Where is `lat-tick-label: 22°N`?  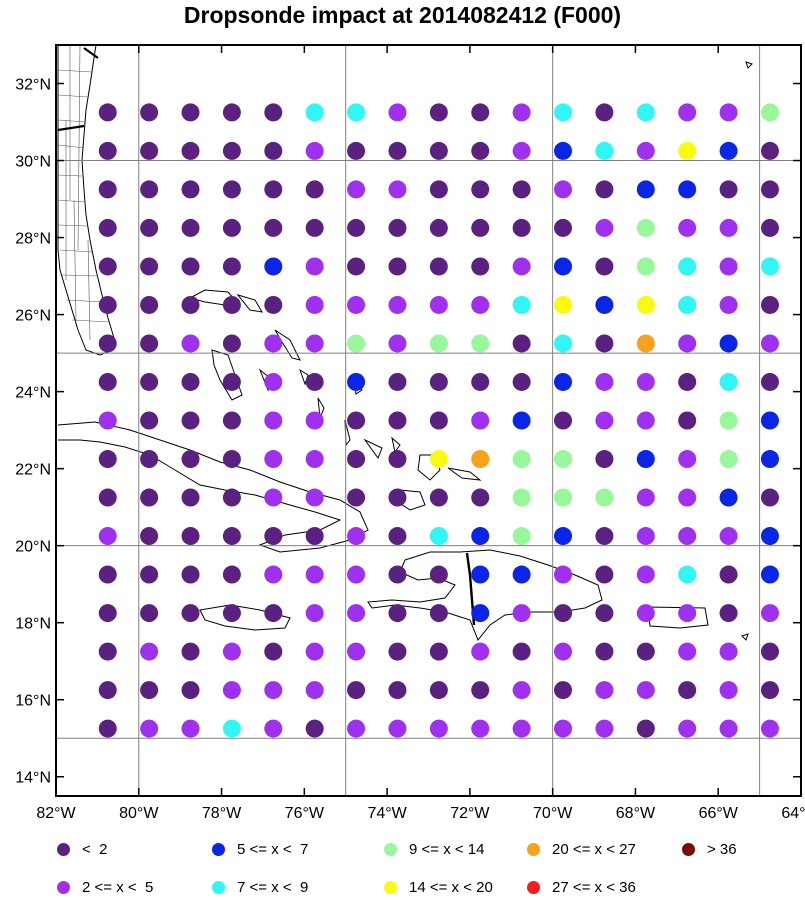
lat-tick-label: 22°N is located at coordinates (33, 470).